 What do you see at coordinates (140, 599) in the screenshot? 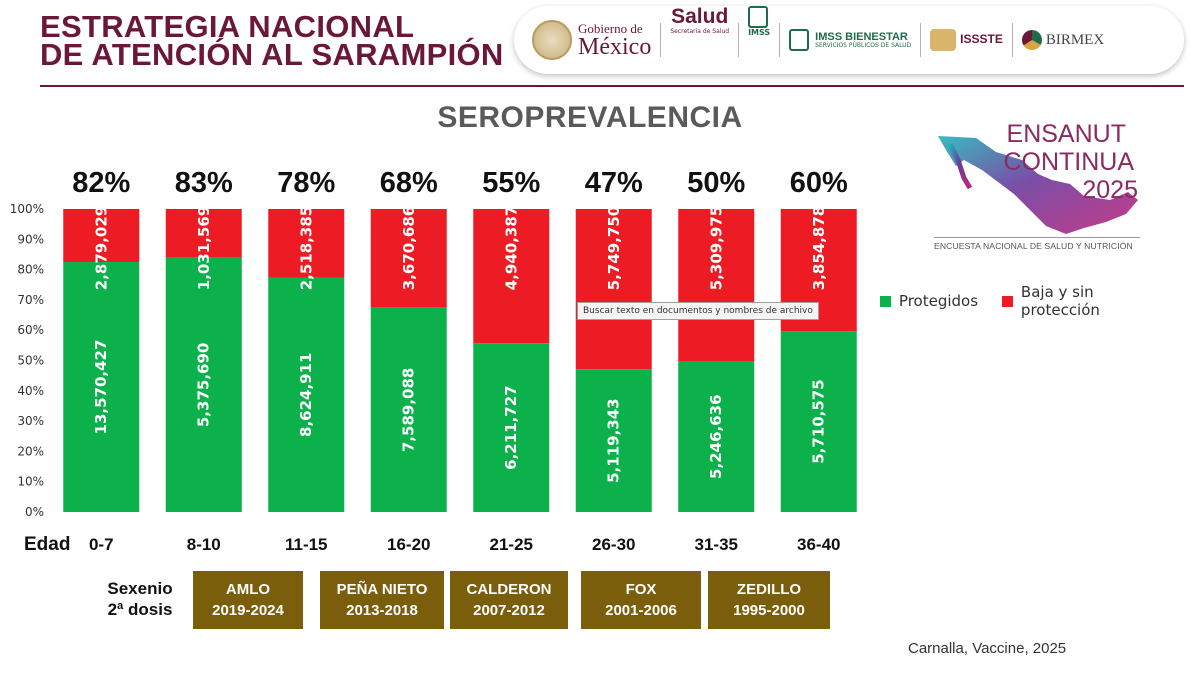
I see `sexenio-label: Sexenio 2ª dosis` at bounding box center [140, 599].